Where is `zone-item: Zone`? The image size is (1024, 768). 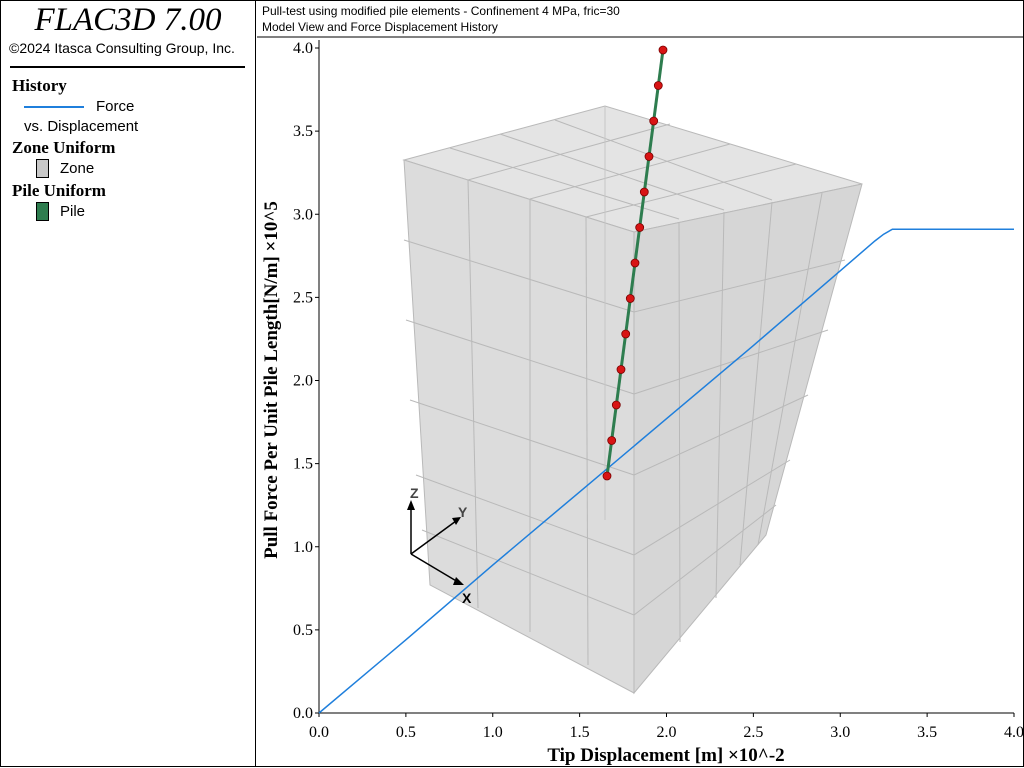 zone-item: Zone is located at coordinates (77, 168).